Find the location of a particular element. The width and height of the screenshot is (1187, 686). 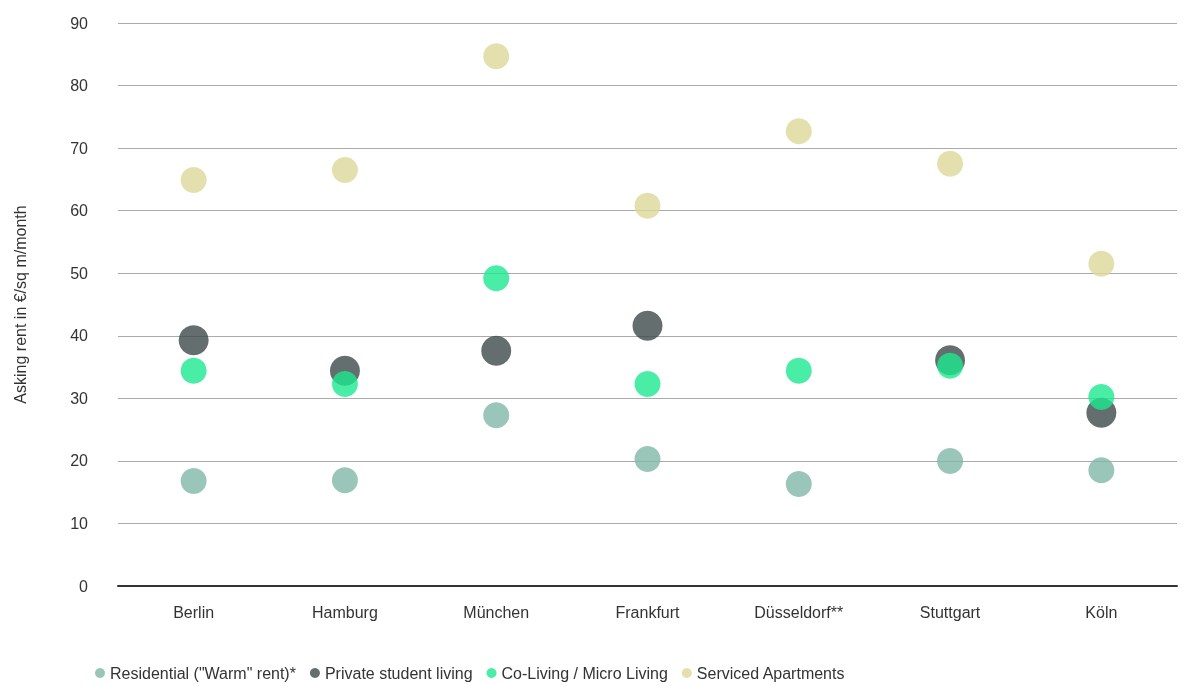

y-tick-label: 80 is located at coordinates (79, 86).